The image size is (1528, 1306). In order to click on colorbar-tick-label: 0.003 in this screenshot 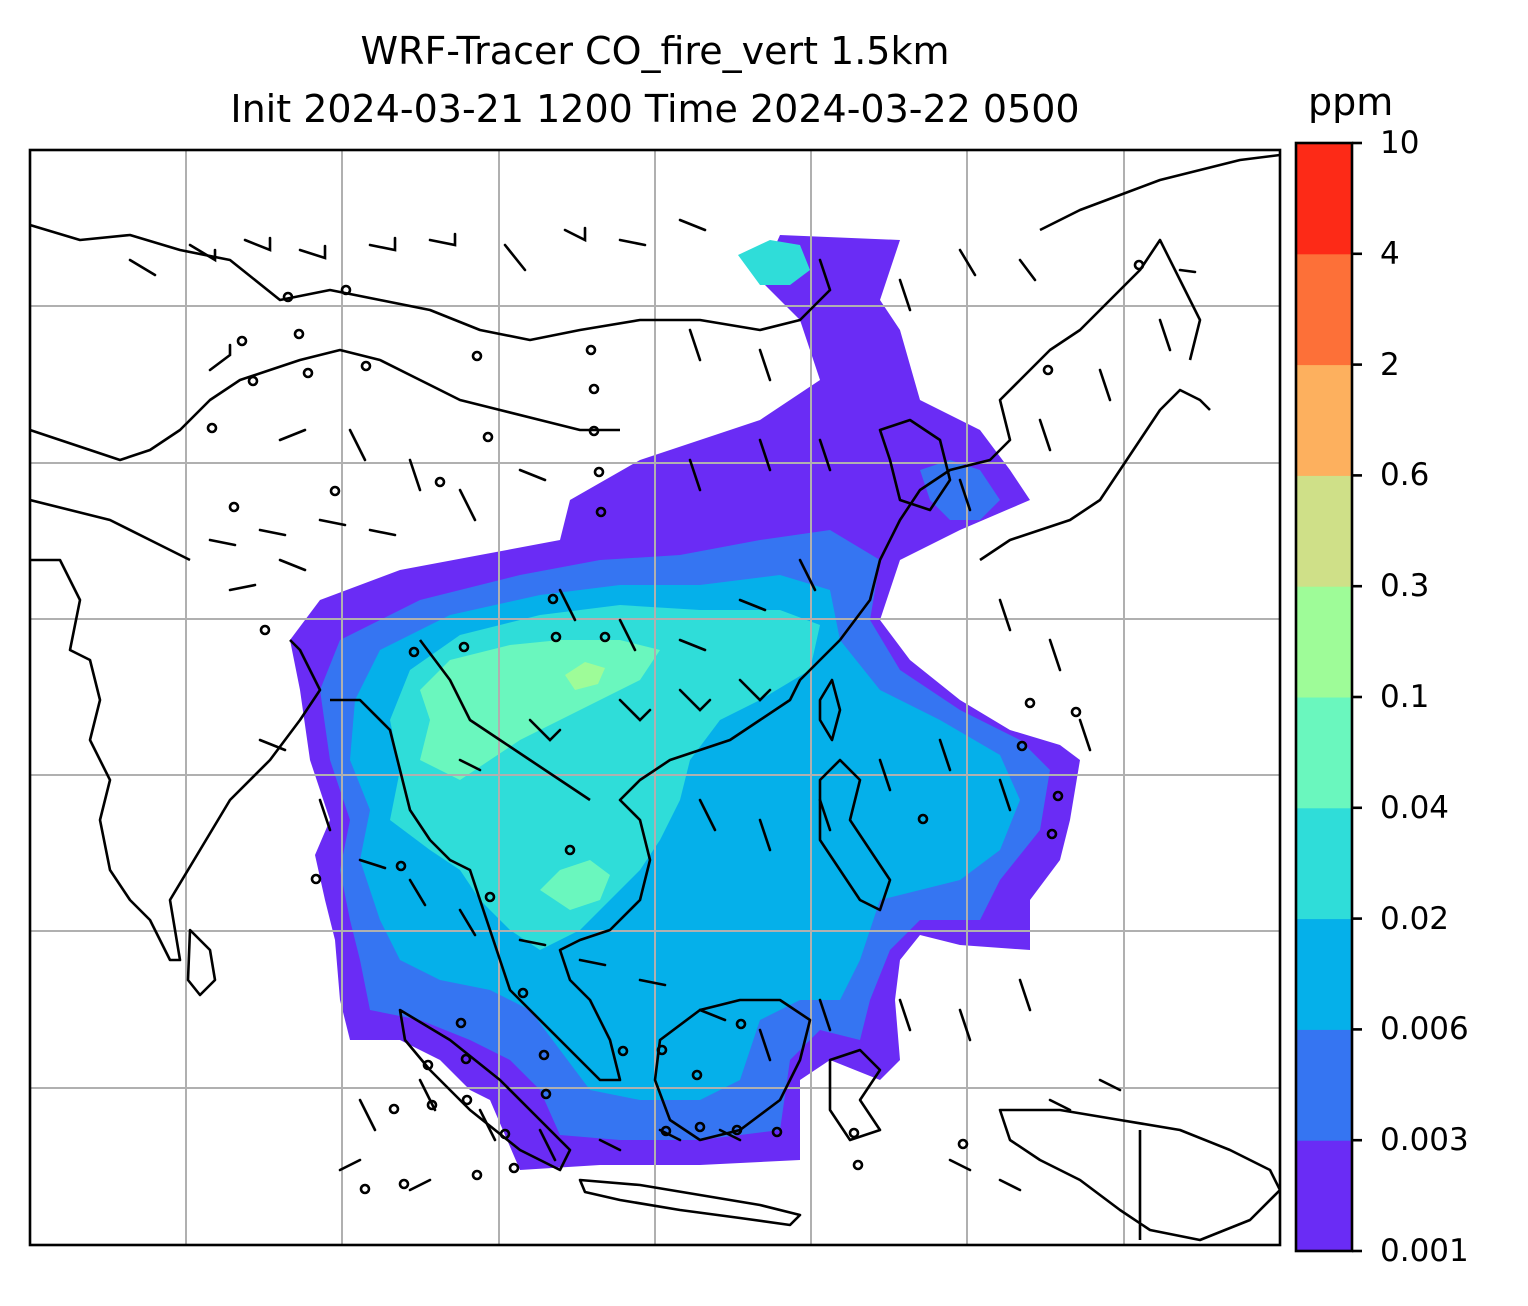, I will do `click(1424, 1140)`.